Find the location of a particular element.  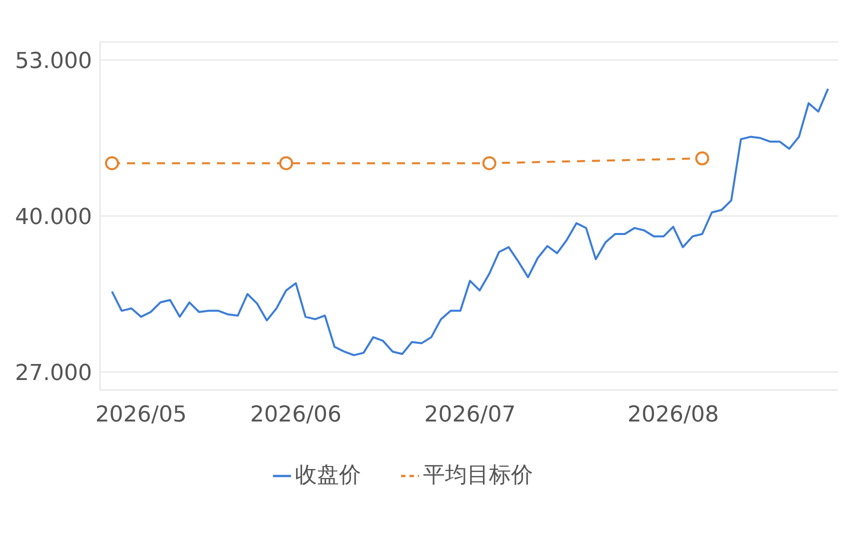

x-tick-label: 2026/06 is located at coordinates (296, 415).